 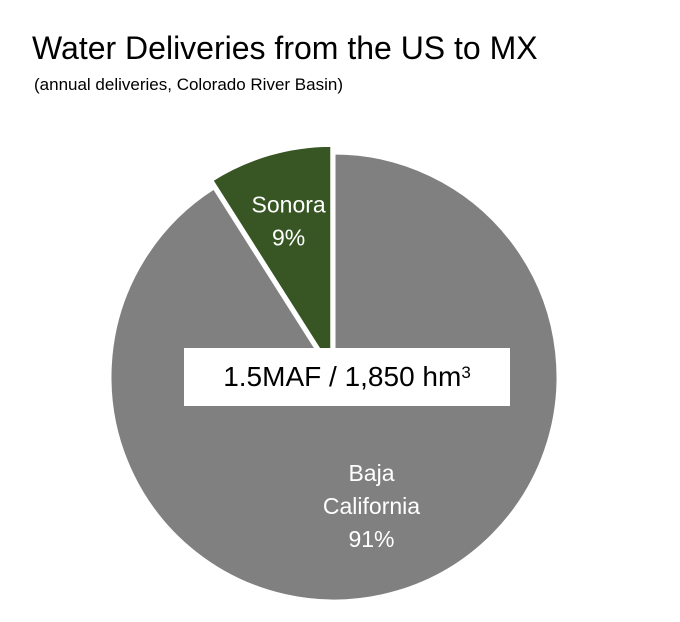 What do you see at coordinates (289, 220) in the screenshot?
I see `pie-label-sonora: Sonora 9%` at bounding box center [289, 220].